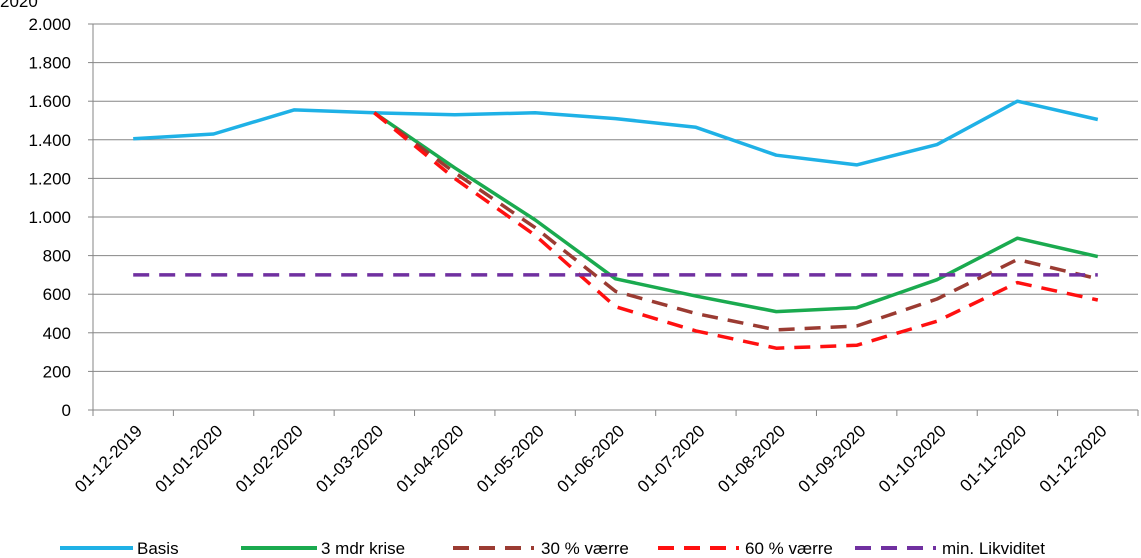 This screenshot has width=1141, height=558. Describe the element at coordinates (616, 133) in the screenshot. I see `series-line-basis` at that location.